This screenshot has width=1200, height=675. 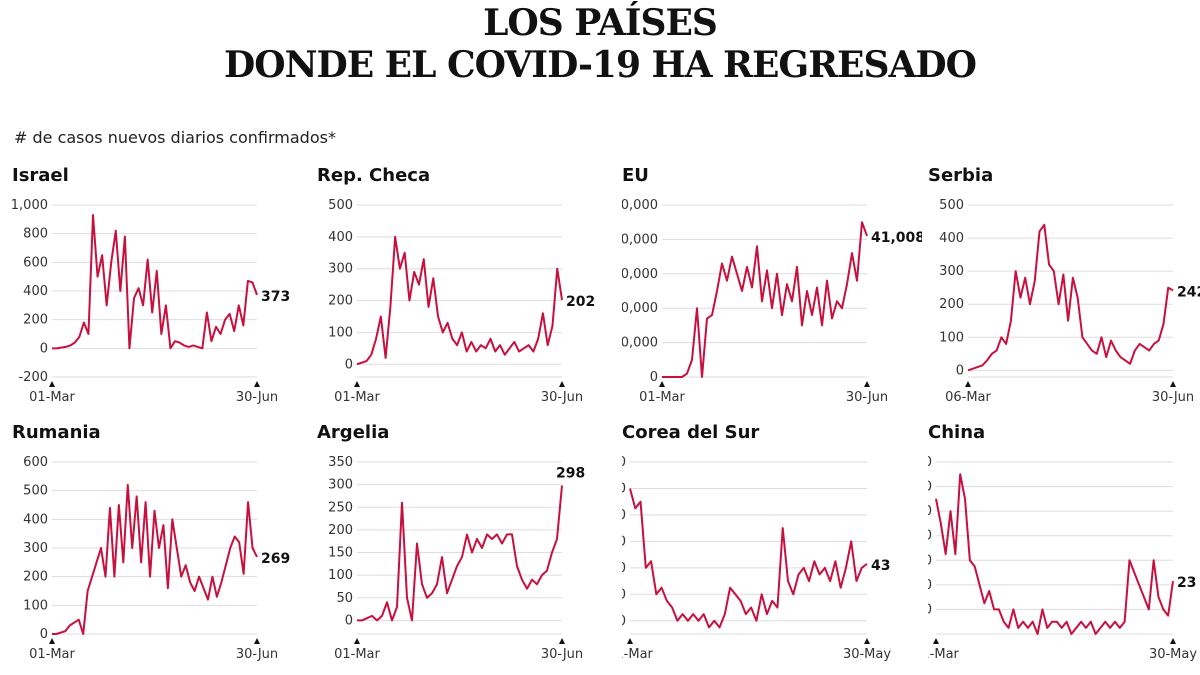 I want to click on end-value-label: 202, so click(x=580, y=302).